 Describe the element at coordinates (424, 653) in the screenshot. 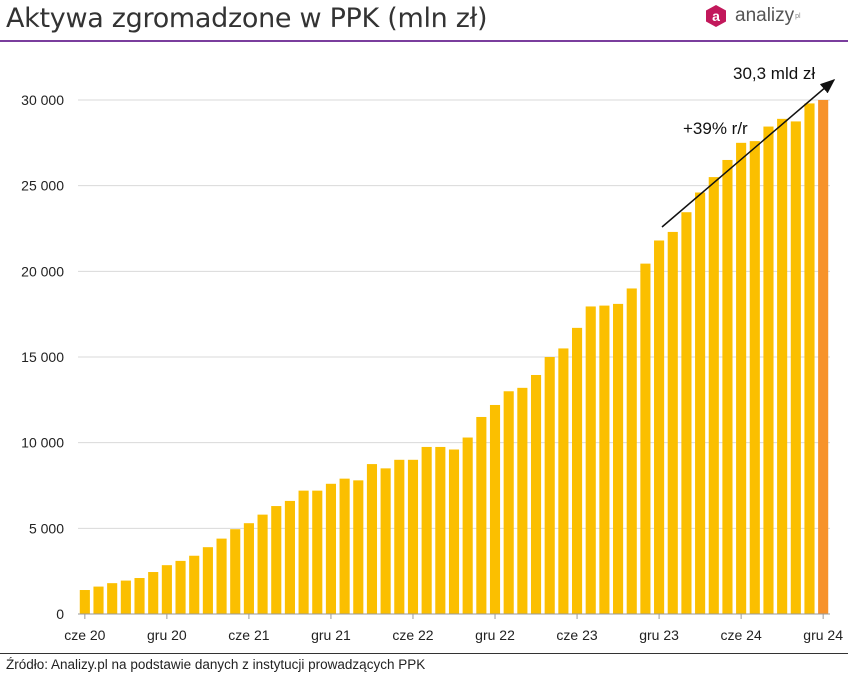

I see `footer-divider` at that location.